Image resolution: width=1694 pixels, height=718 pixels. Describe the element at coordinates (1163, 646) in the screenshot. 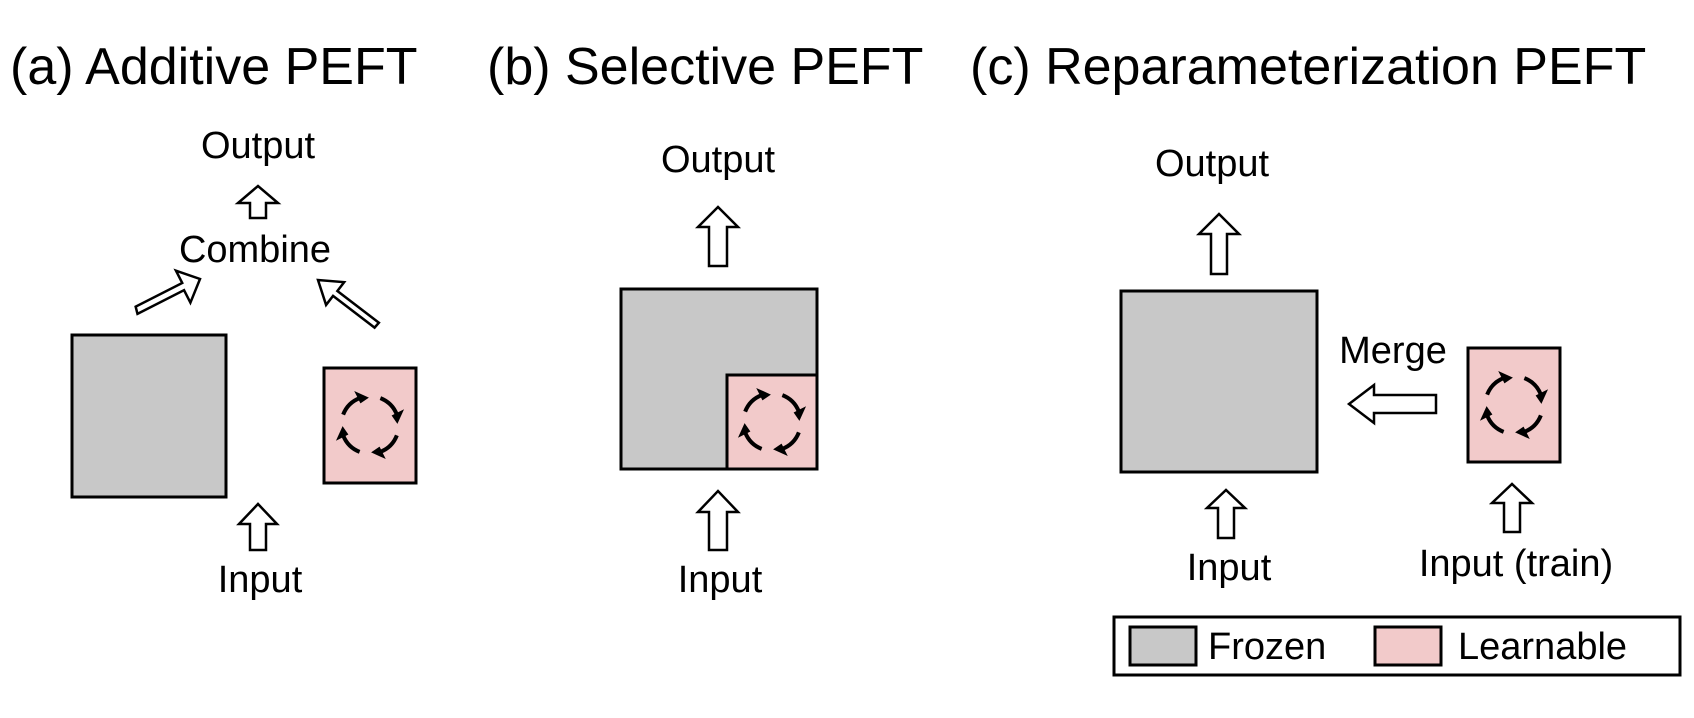

I see `legend-frozen-swatch` at that location.